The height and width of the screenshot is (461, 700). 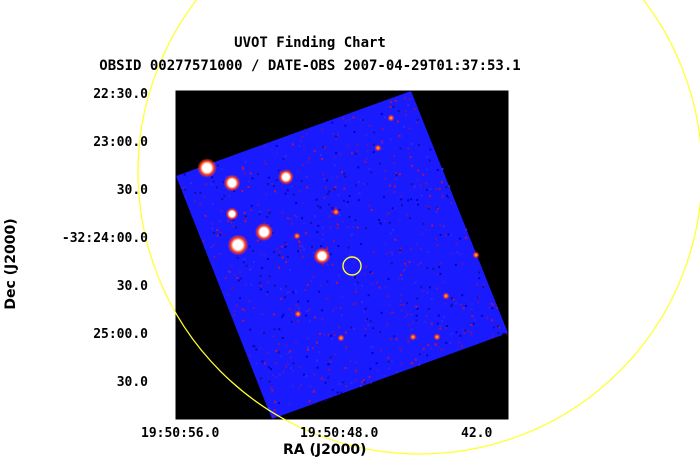 I want to click on ra-tick-label: 19:50:56.0, so click(x=180, y=433).